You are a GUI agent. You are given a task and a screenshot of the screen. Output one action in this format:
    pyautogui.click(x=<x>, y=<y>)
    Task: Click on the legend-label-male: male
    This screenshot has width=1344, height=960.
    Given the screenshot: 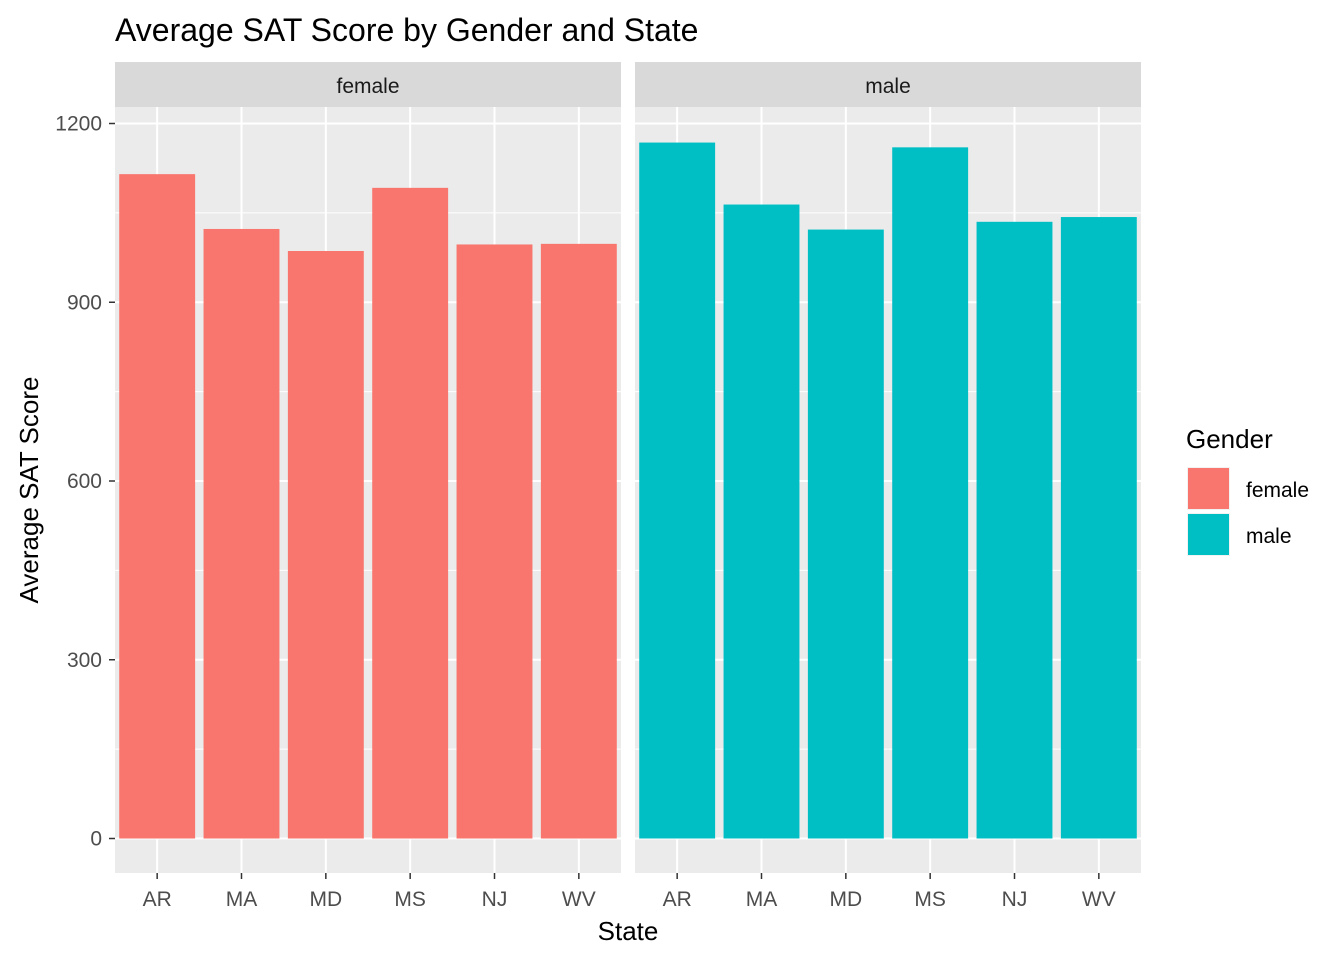 What is the action you would take?
    pyautogui.click(x=1269, y=536)
    